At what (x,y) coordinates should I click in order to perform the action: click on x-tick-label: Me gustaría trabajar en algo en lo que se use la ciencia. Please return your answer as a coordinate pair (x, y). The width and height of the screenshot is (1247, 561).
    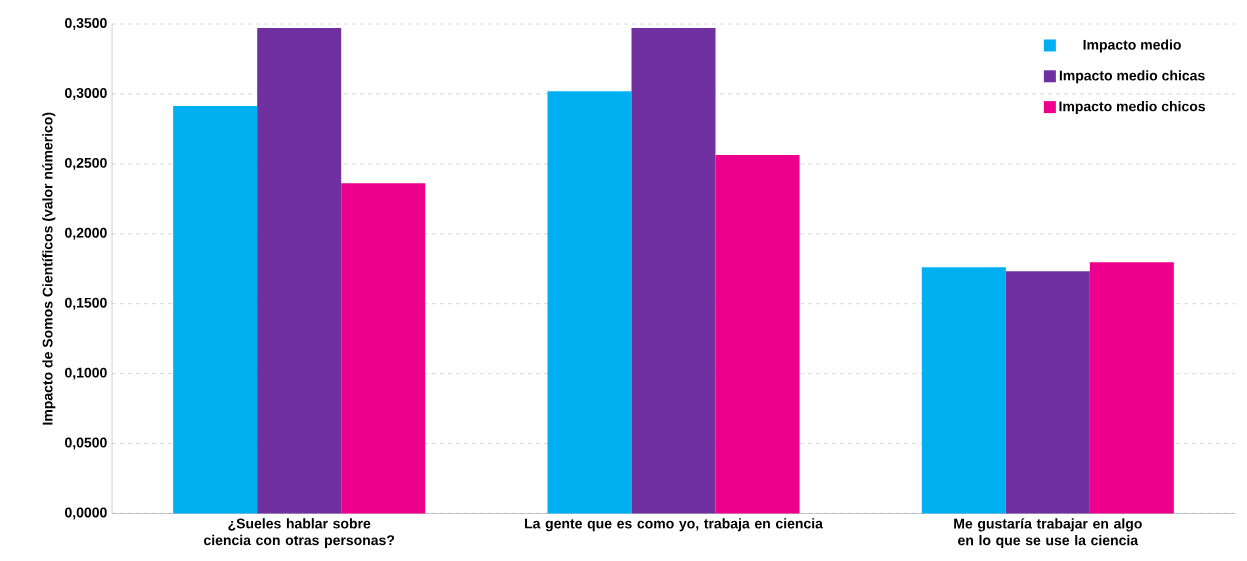
    Looking at the image, I should click on (1048, 532).